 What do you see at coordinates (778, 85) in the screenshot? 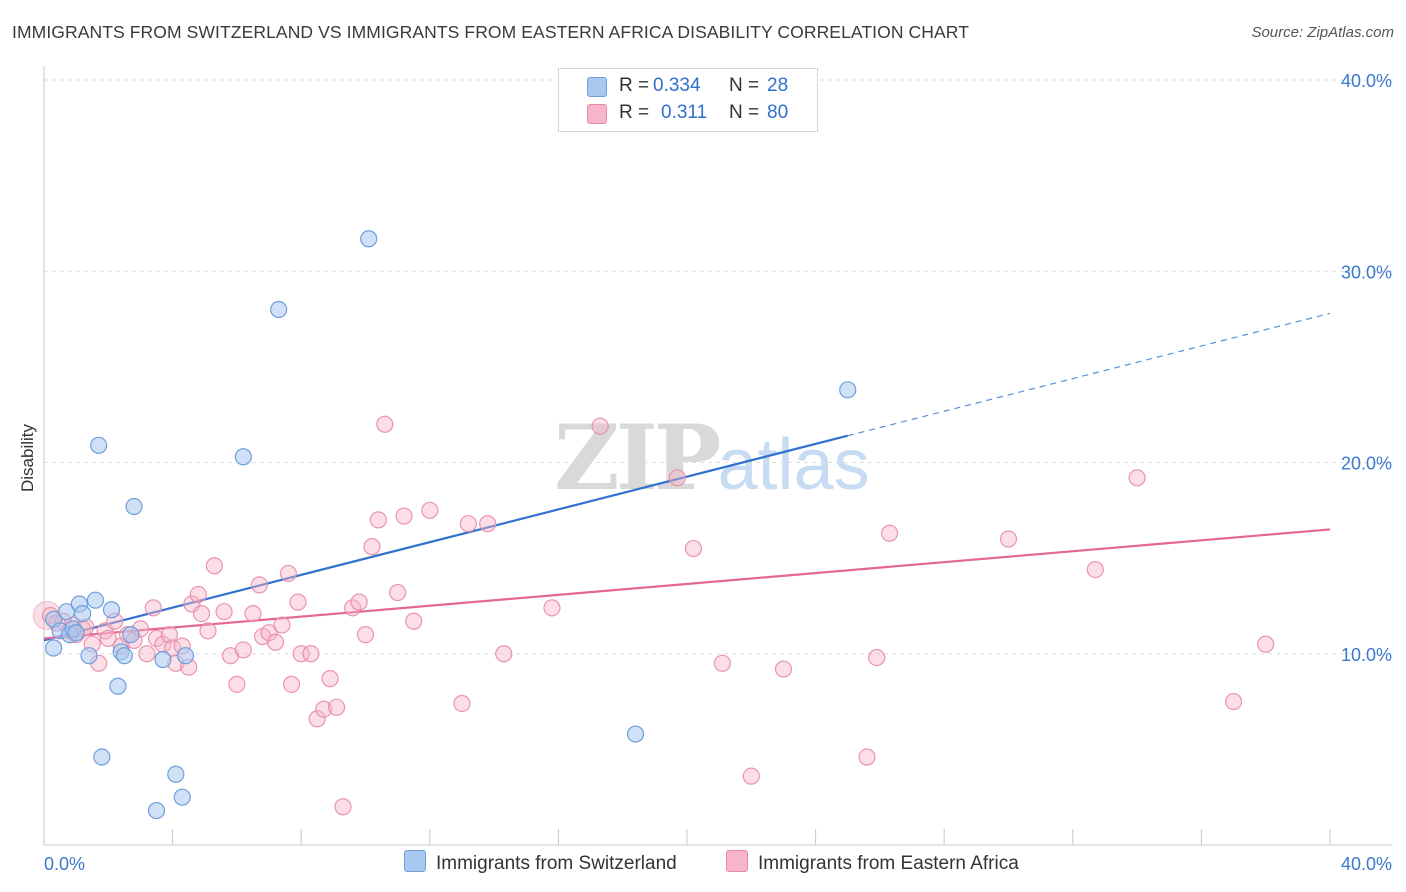
I see `legend-n-value: 28` at bounding box center [778, 85].